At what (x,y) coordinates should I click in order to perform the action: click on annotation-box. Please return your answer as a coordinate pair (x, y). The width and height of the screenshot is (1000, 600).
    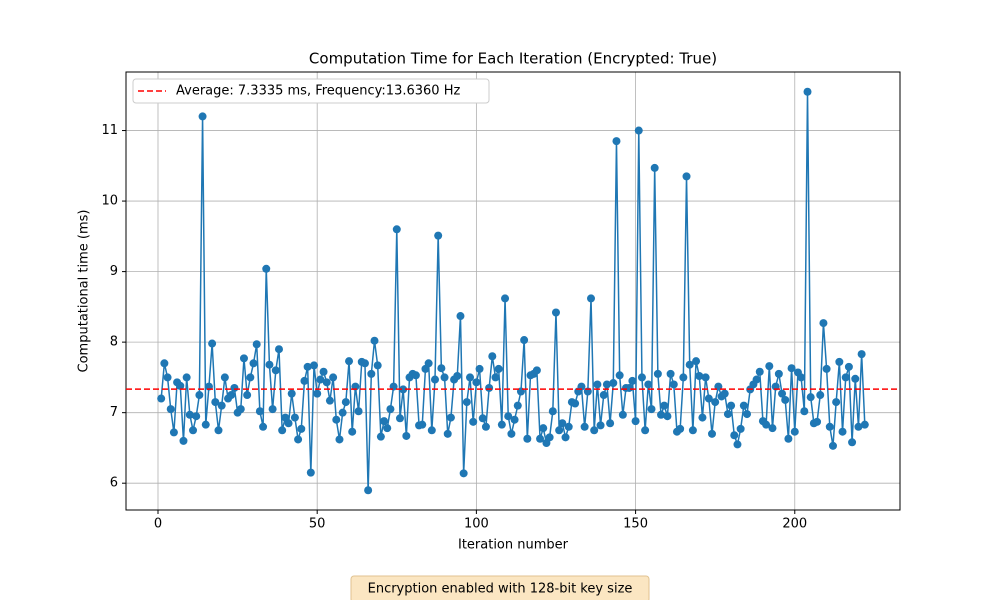
    Looking at the image, I should click on (500, 587).